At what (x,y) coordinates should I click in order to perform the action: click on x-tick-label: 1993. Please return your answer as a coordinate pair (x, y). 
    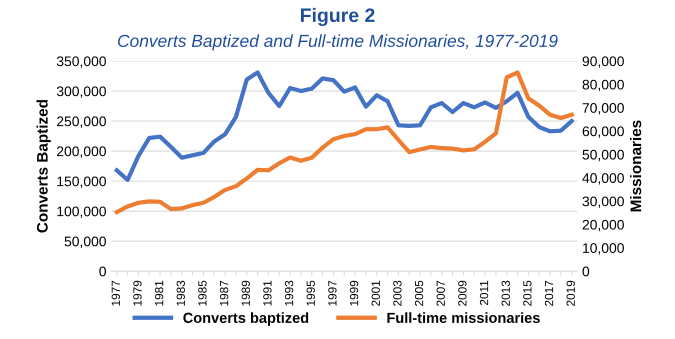
    Looking at the image, I should click on (289, 293).